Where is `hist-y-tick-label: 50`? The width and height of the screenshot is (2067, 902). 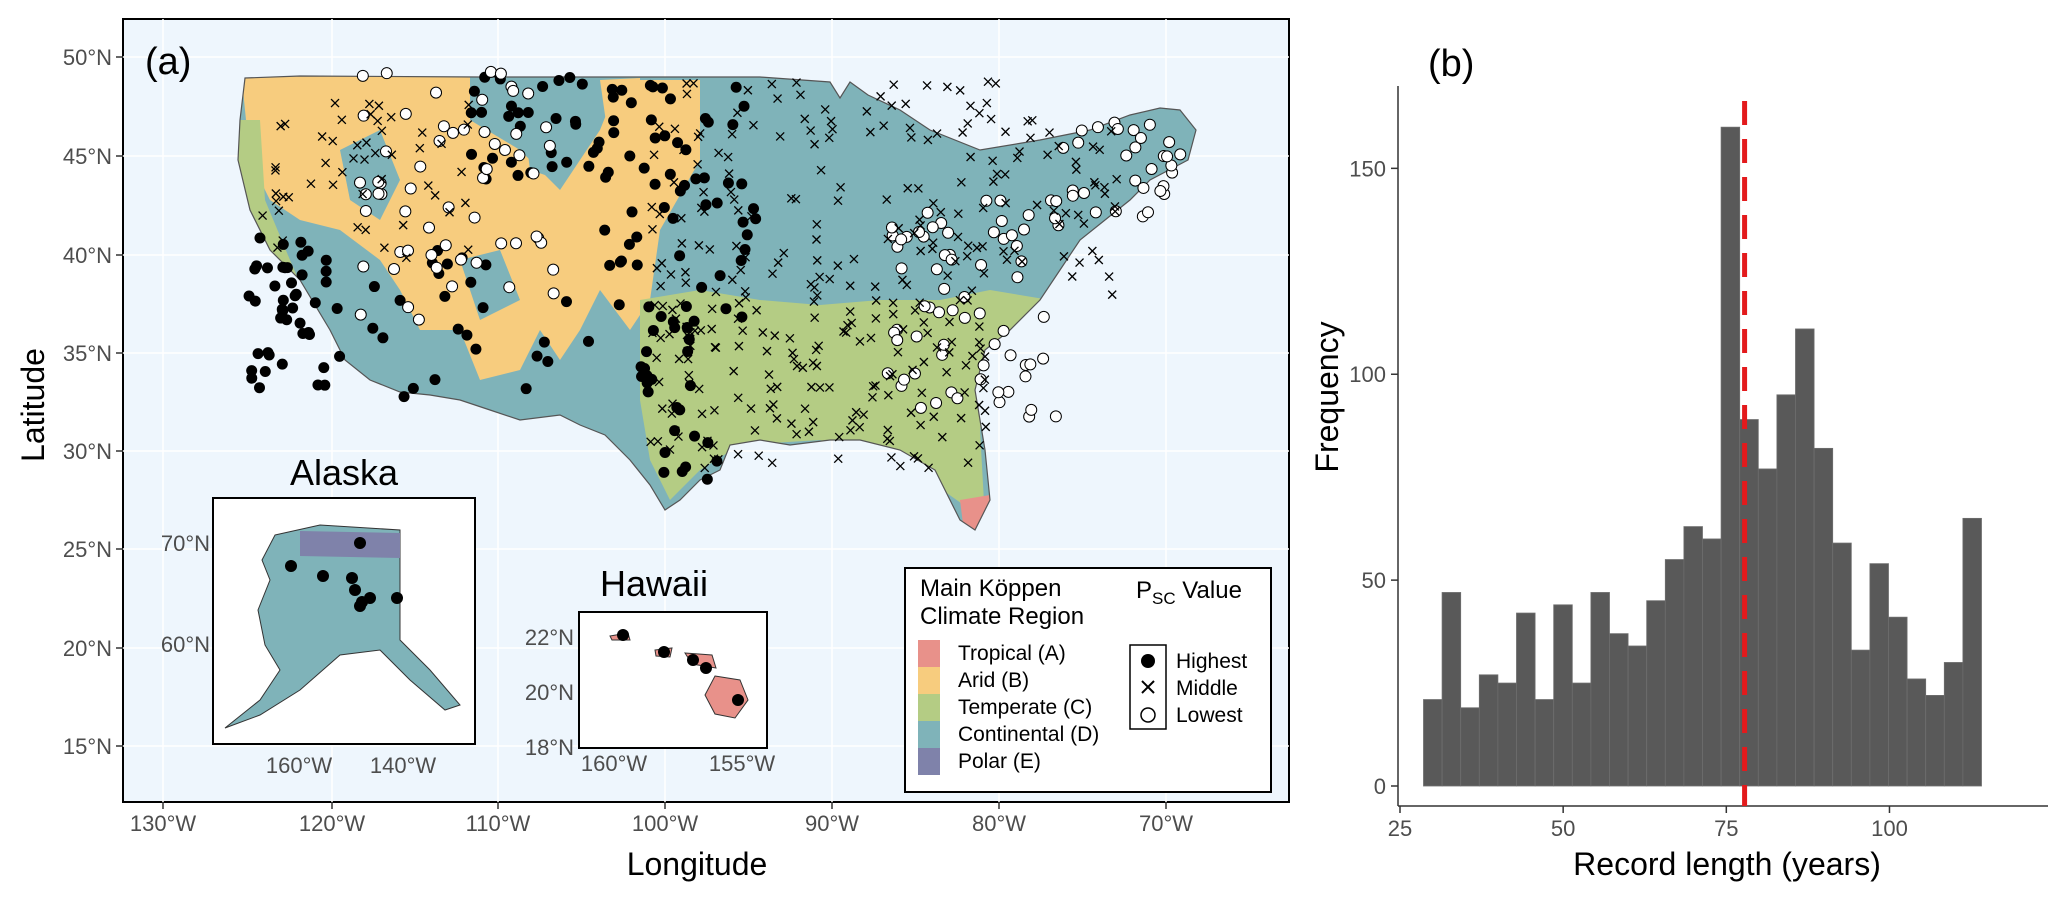
hist-y-tick-label: 50 is located at coordinates (1374, 580).